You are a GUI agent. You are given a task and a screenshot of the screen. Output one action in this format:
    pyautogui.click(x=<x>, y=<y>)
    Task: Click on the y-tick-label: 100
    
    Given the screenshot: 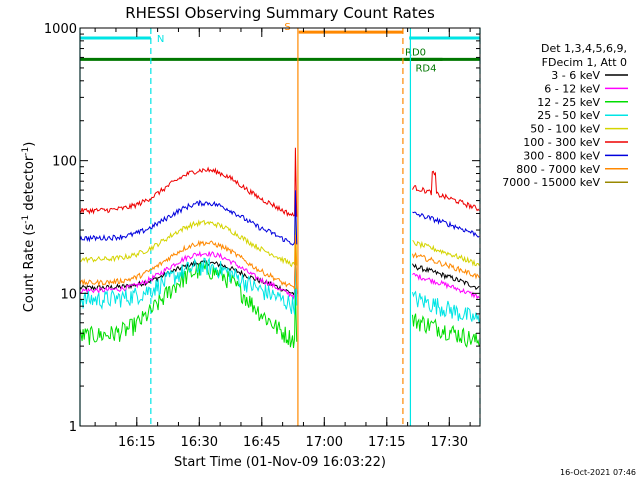 What is the action you would take?
    pyautogui.click(x=64, y=162)
    